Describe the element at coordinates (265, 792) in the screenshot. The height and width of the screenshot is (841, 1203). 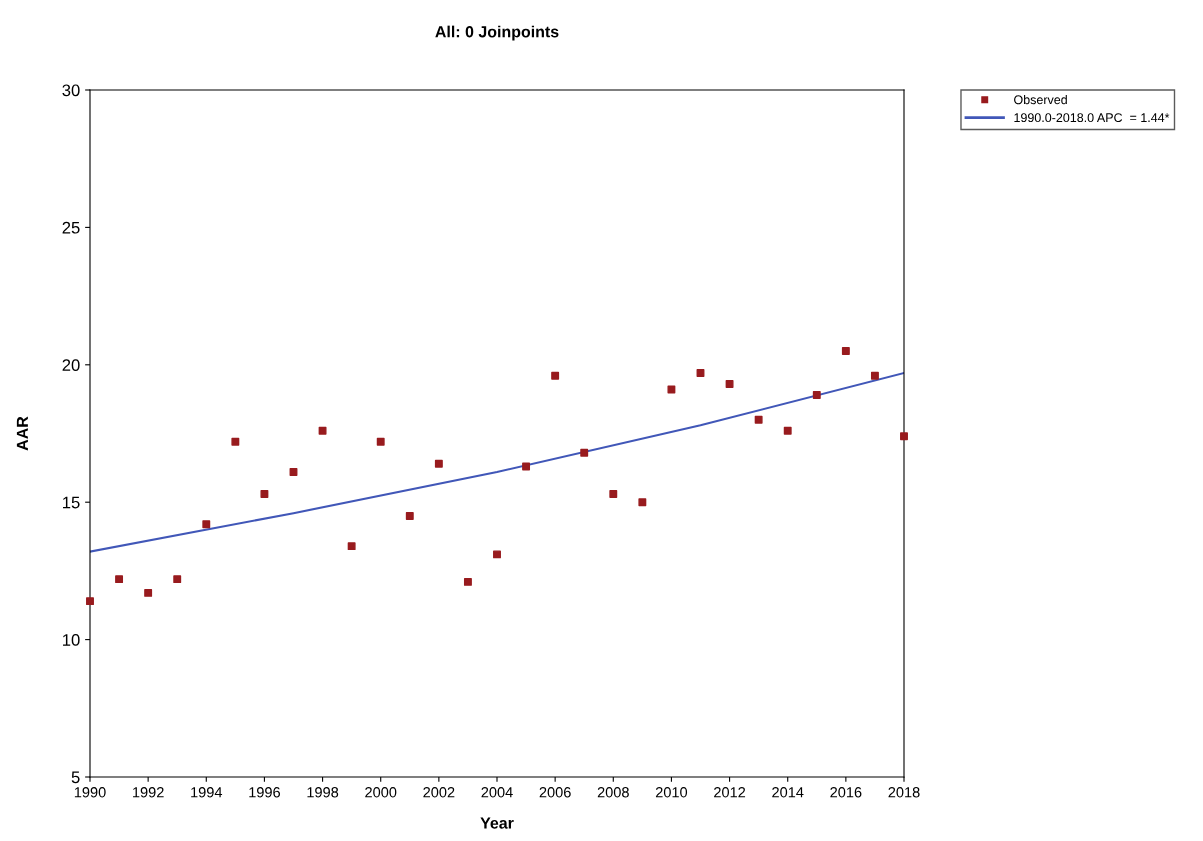
I see `x-tick-label: 1996` at that location.